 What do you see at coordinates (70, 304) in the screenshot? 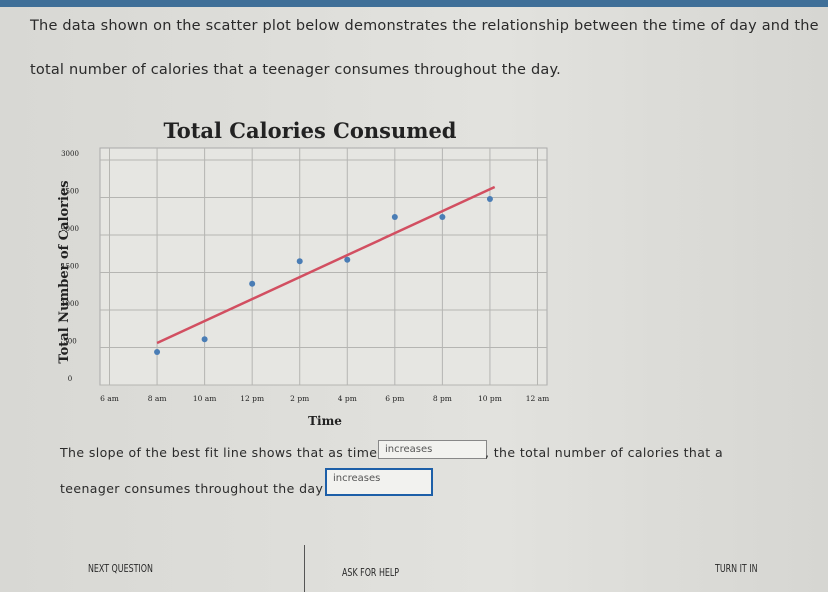
I see `y-tick-label: 1000` at bounding box center [70, 304].